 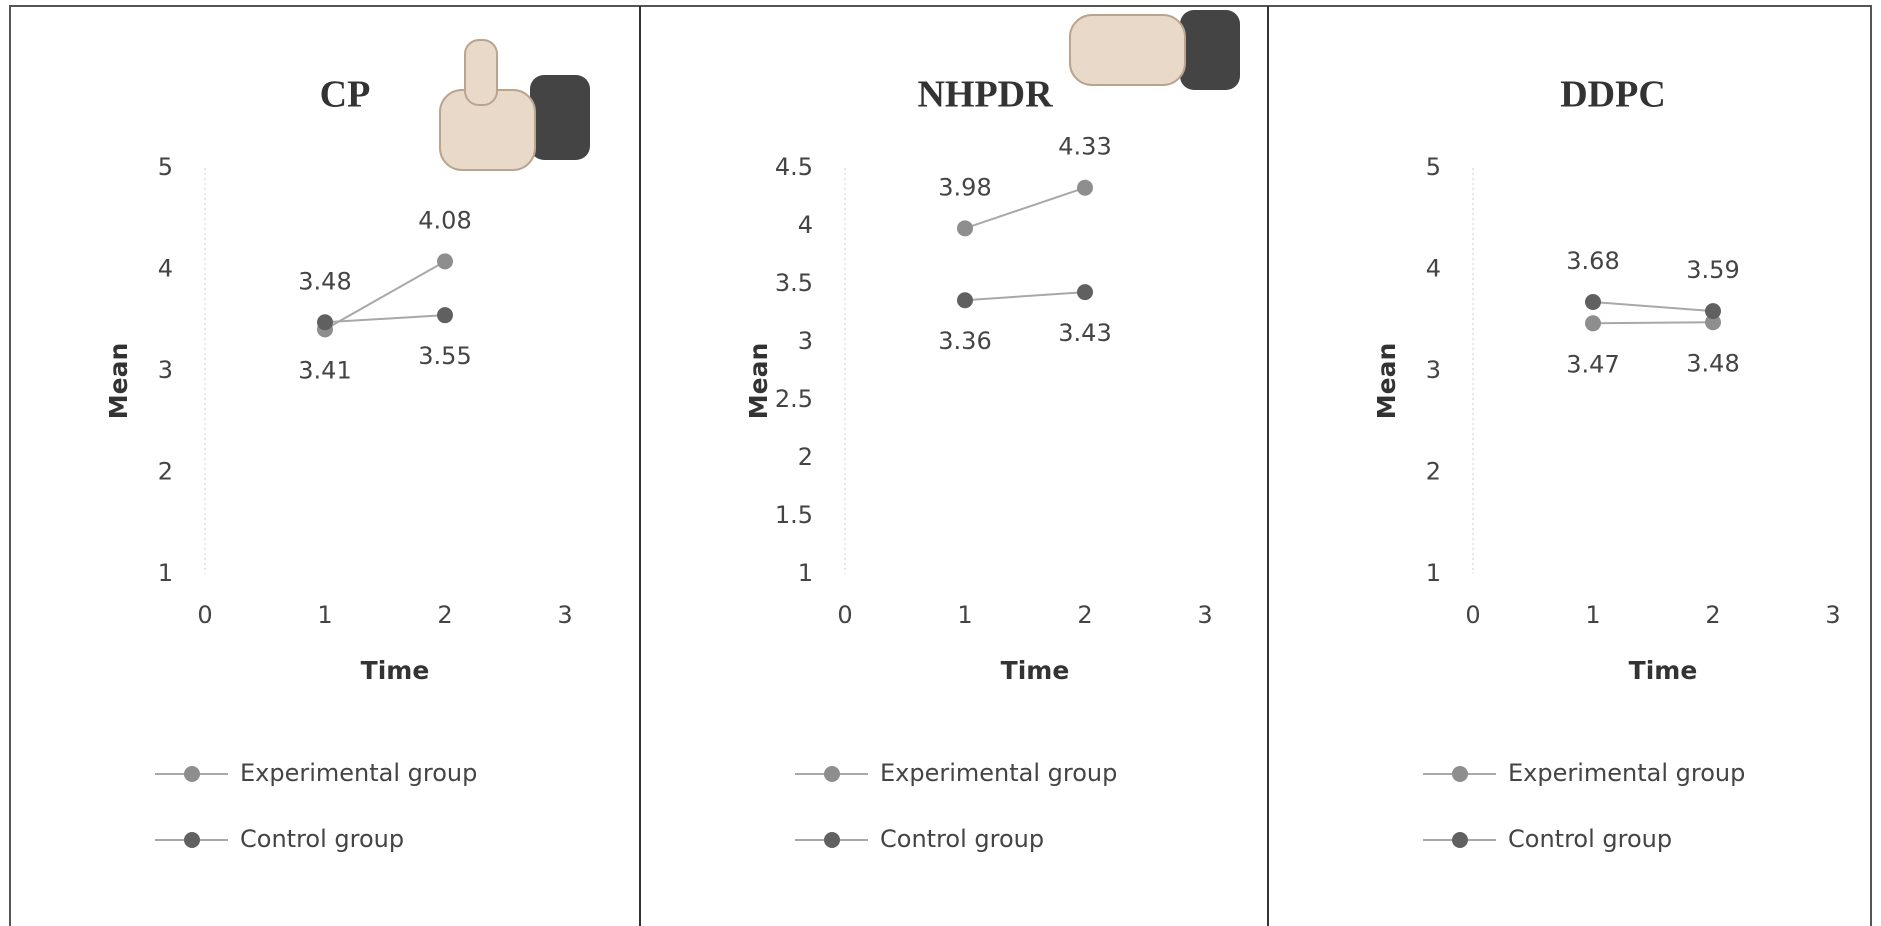 I want to click on y-tick-label: 2.5, so click(x=794, y=399).